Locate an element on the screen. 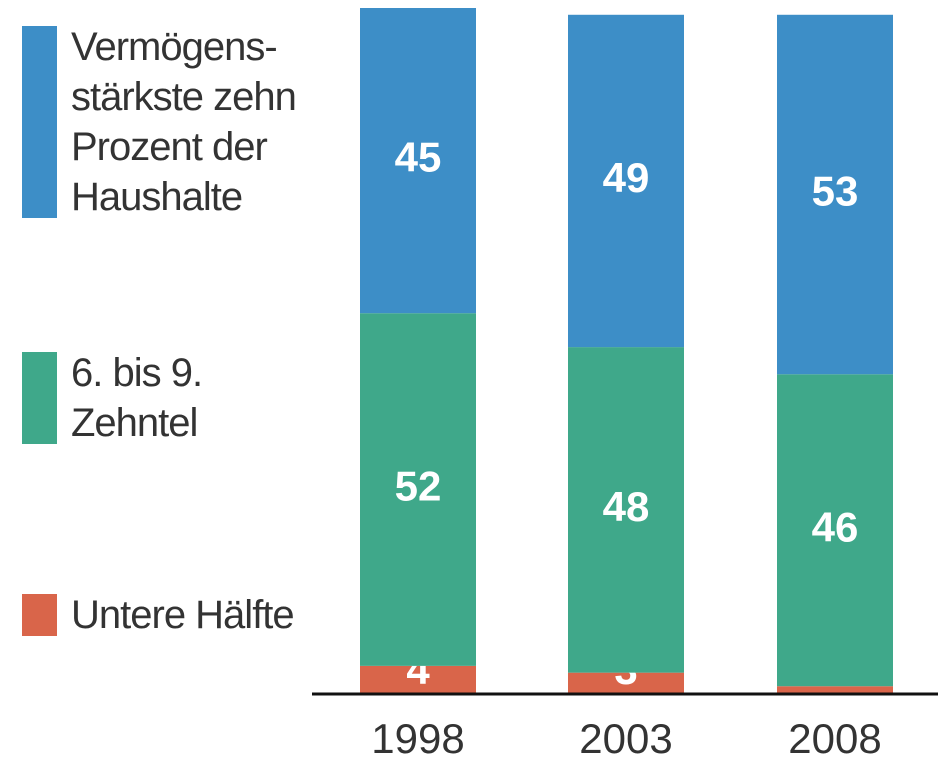  legend-label: Untere Hälfte is located at coordinates (183, 615).